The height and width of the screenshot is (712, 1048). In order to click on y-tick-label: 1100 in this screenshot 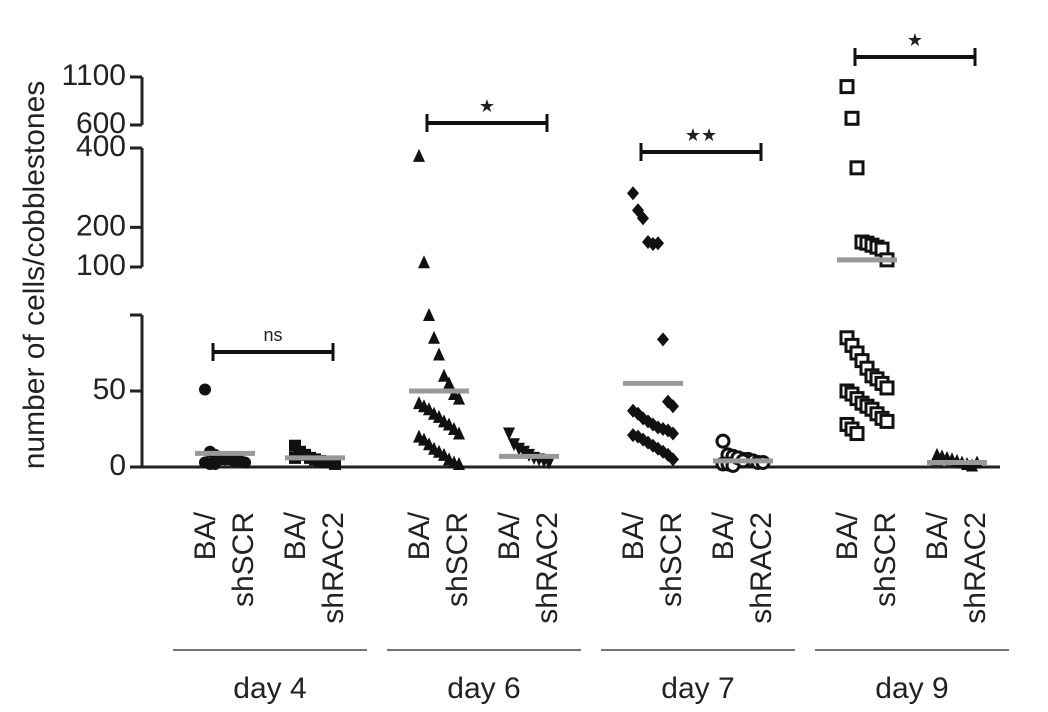, I will do `click(93, 75)`.